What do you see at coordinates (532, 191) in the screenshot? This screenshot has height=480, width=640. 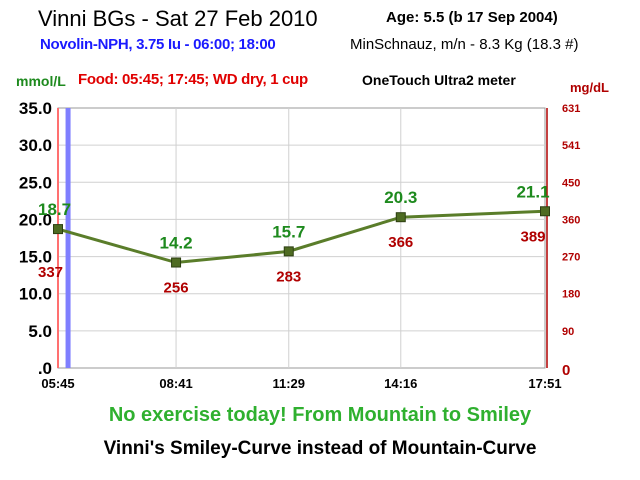 I see `mmol-data-label: 21.1` at bounding box center [532, 191].